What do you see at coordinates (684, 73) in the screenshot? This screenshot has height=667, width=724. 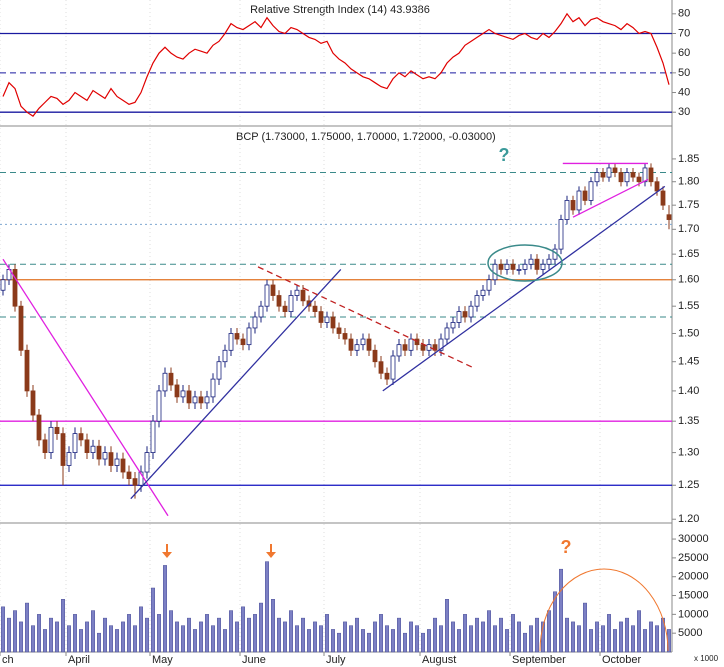 I see `y-tick-label: 50` at bounding box center [684, 73].